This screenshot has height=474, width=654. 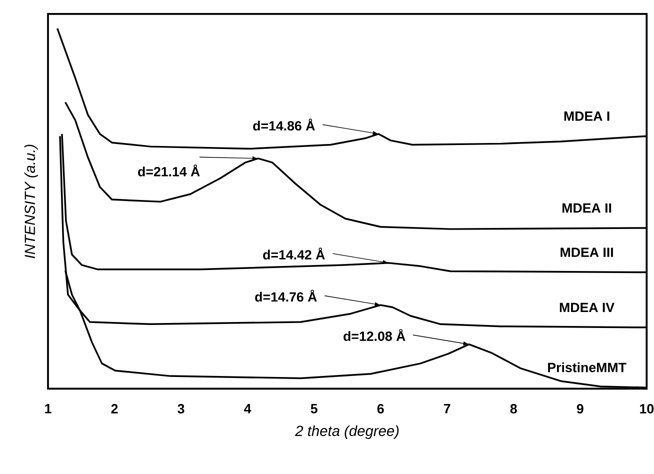 What do you see at coordinates (447, 409) in the screenshot?
I see `x-tick-label: 7` at bounding box center [447, 409].